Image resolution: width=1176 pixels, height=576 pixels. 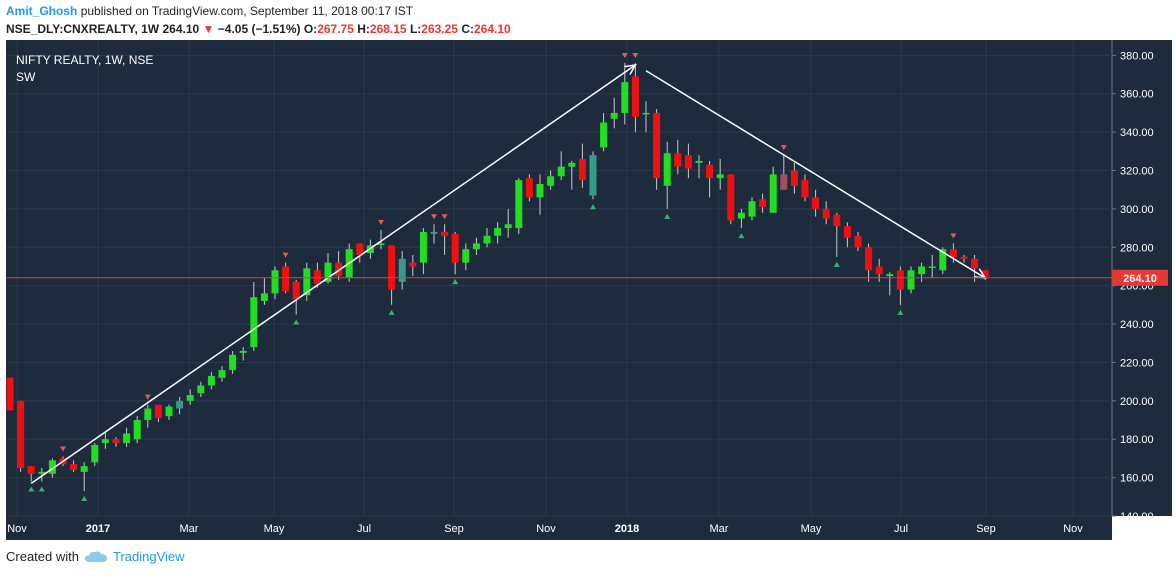 What do you see at coordinates (274, 529) in the screenshot?
I see `x-tick-label: May` at bounding box center [274, 529].